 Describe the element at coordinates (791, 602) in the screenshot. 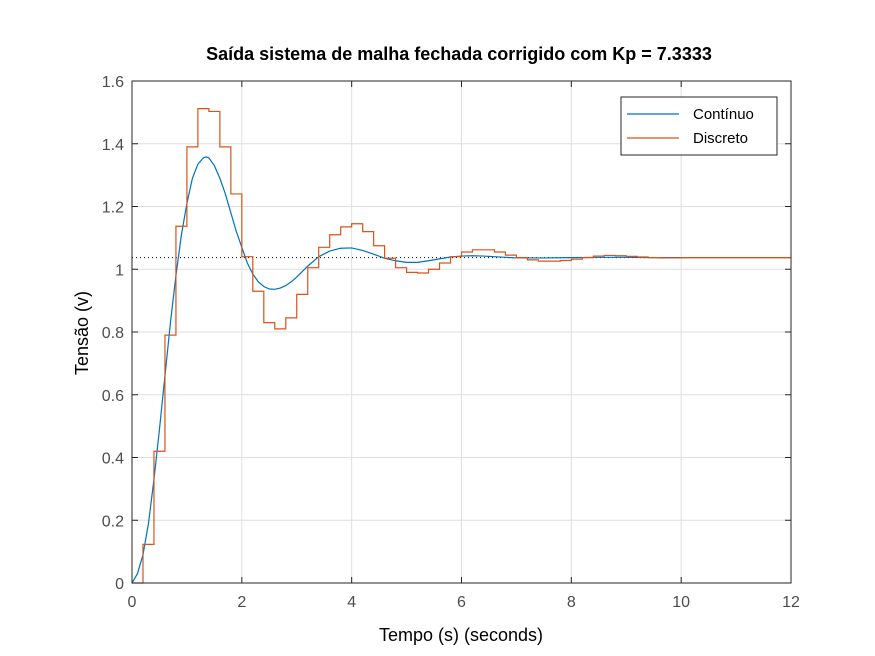

I see `x-tick-label: 12` at that location.